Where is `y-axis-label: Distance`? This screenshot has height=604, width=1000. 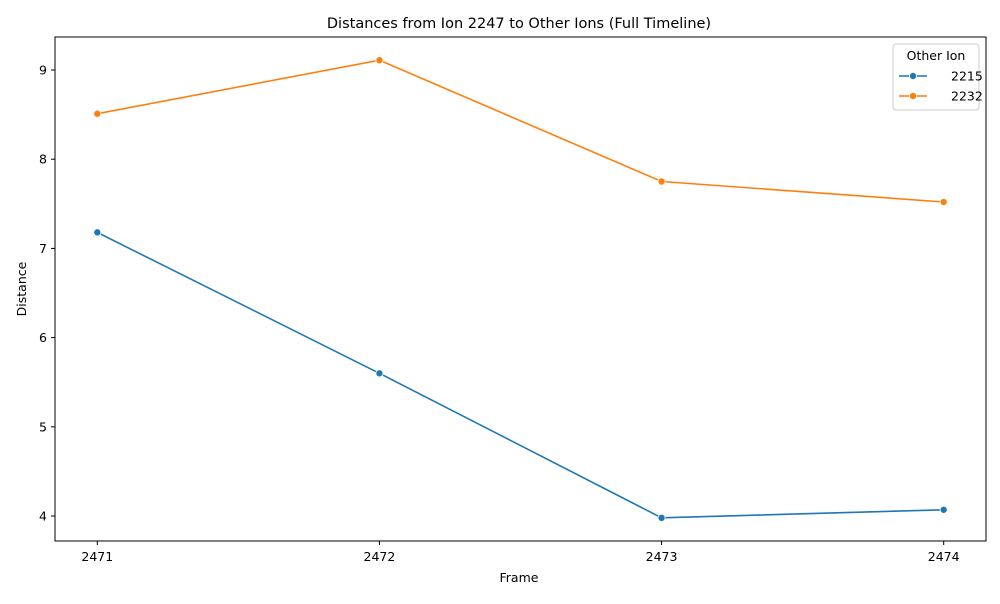
y-axis-label: Distance is located at coordinates (21, 288).